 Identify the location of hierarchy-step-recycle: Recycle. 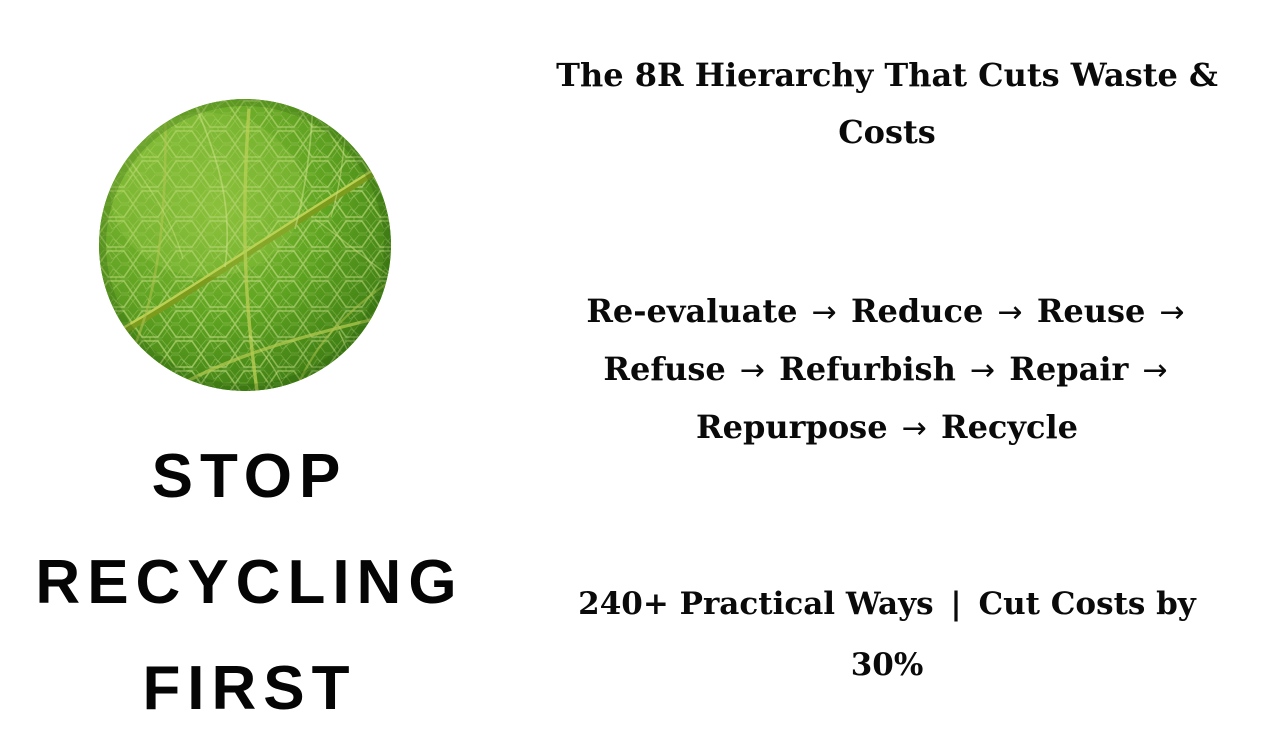
(1009, 427).